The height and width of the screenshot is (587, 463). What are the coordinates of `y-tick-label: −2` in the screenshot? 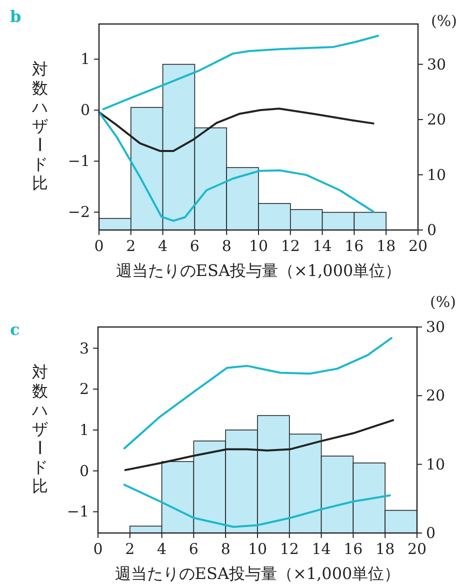 It's located at (79, 212).